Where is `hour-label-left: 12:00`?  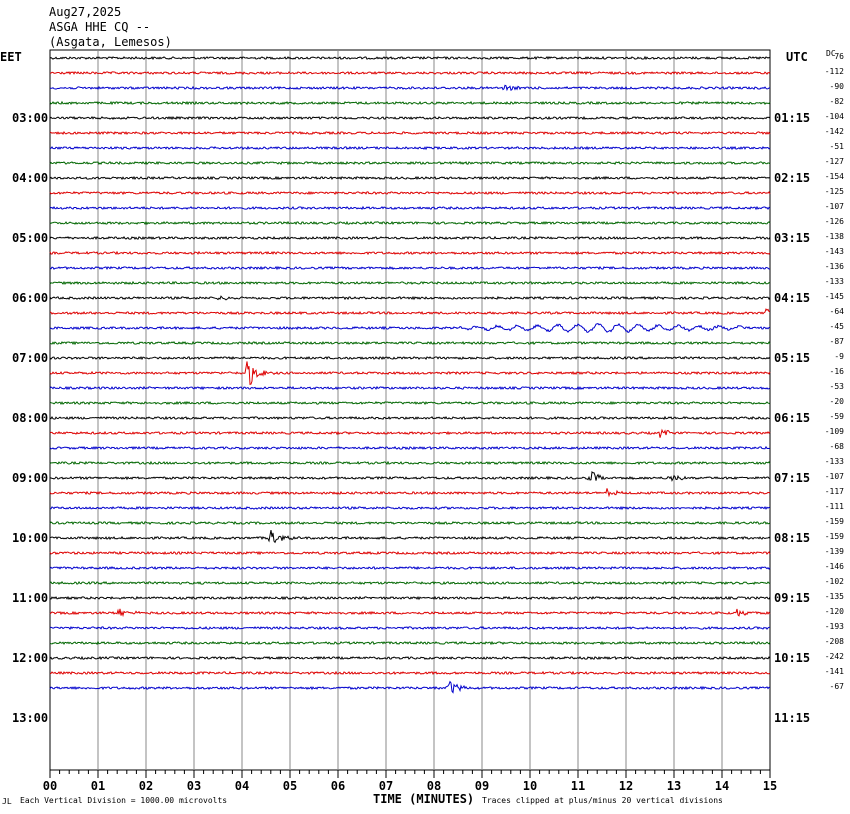
hour-label-left: 12:00 is located at coordinates (30, 658).